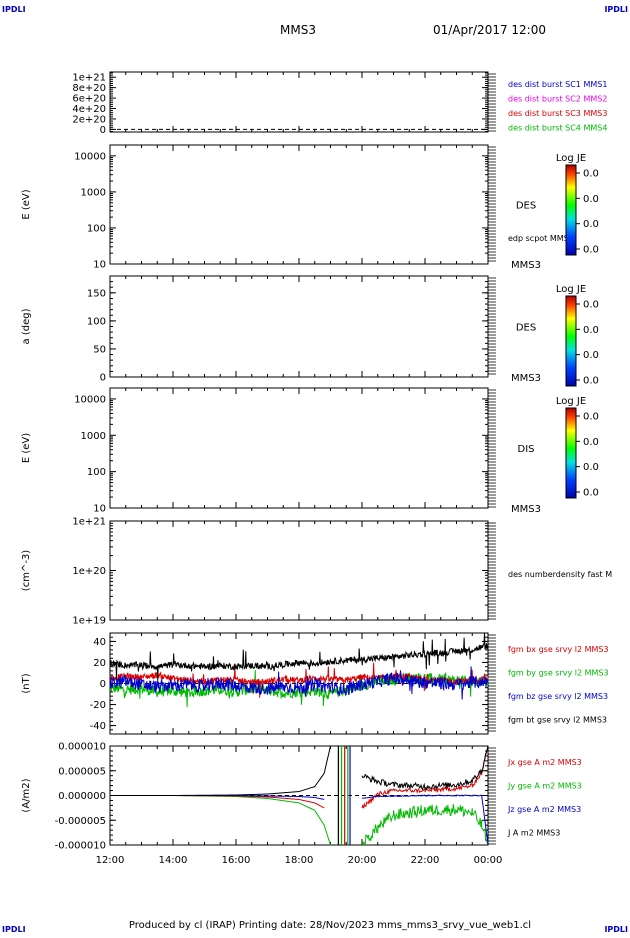 This screenshot has width=630, height=938. I want to click on y-tick-label: 1e+20, so click(89, 571).